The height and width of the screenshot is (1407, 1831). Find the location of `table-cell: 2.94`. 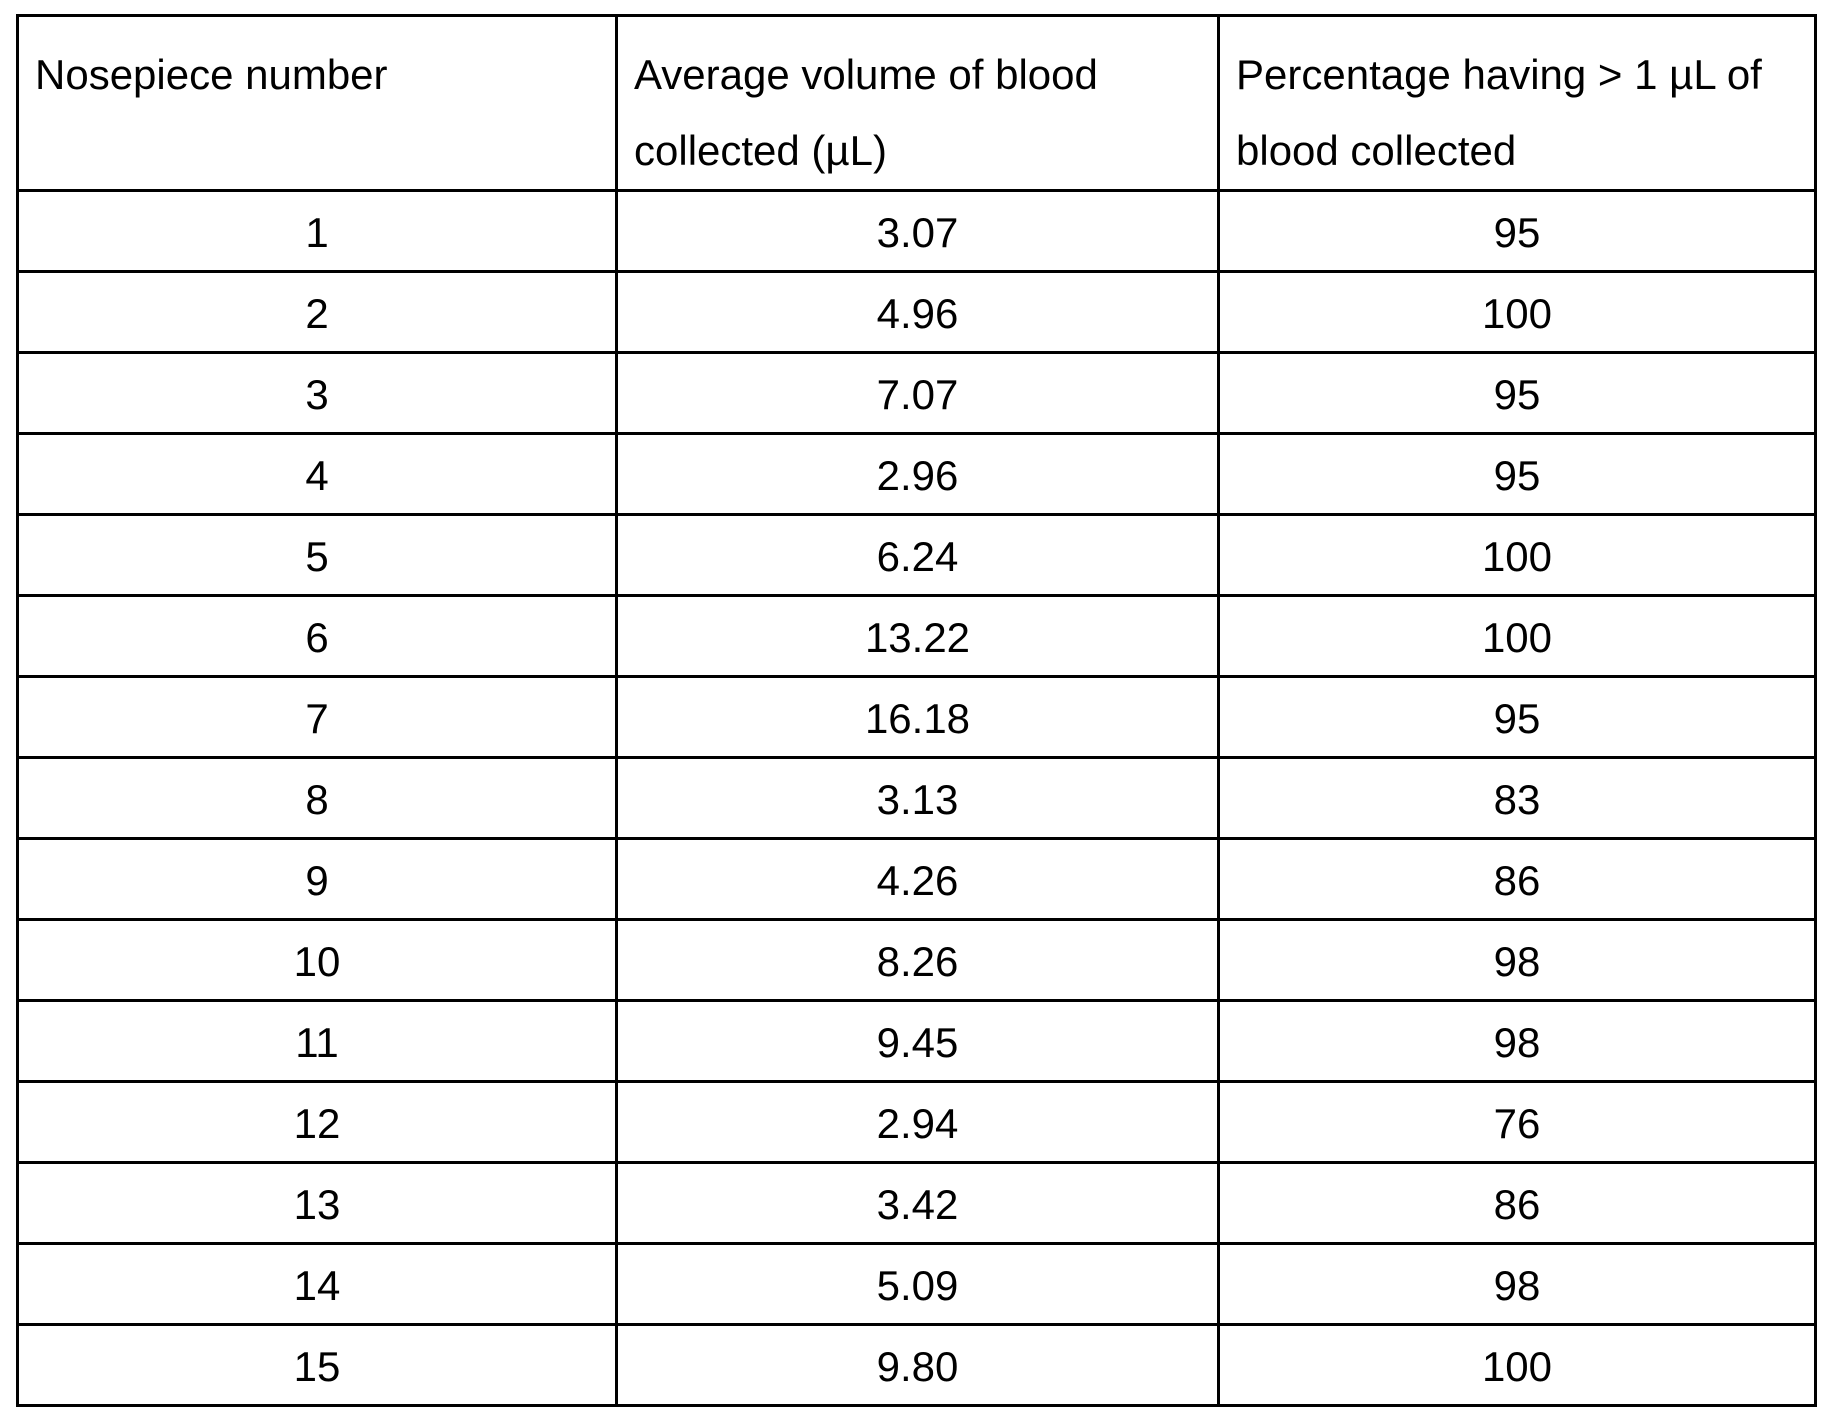

table-cell: 2.94 is located at coordinates (918, 1122).